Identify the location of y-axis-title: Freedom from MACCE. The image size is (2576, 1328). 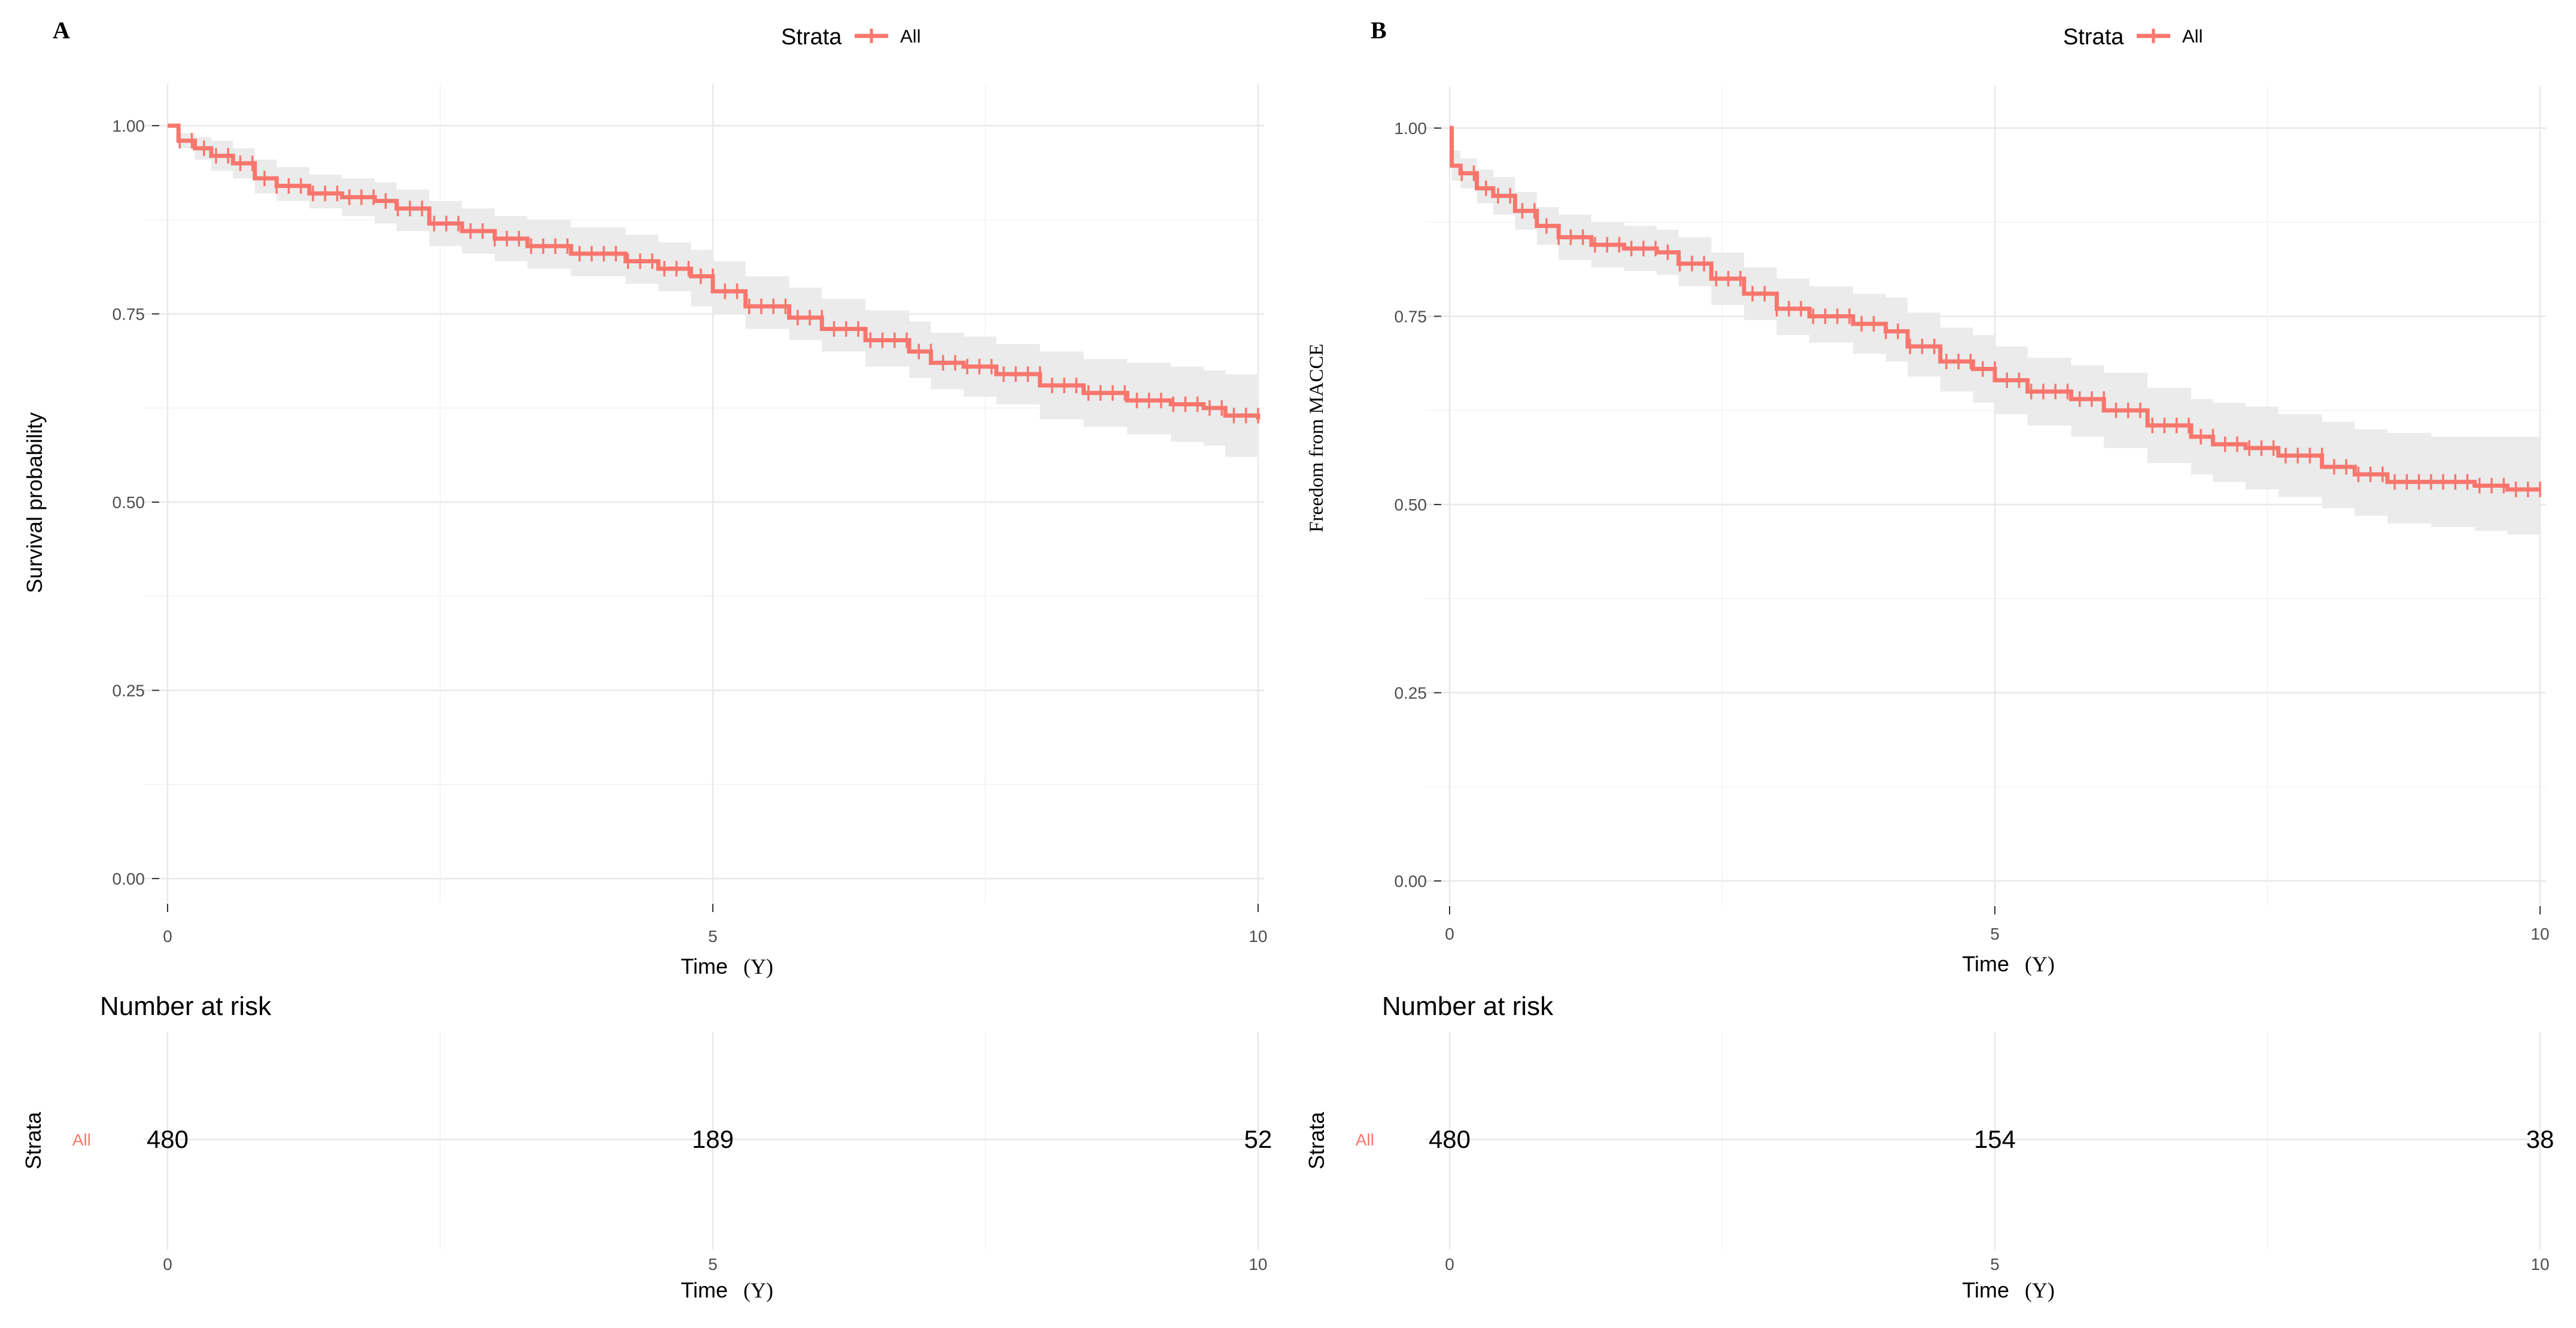
(1317, 438).